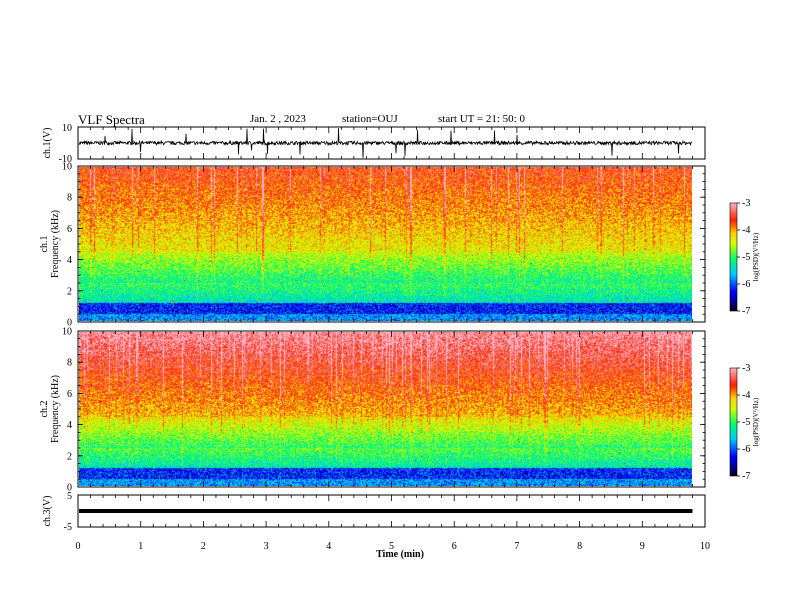 The image size is (792, 612). What do you see at coordinates (328, 546) in the screenshot?
I see `time-tick-label: 4` at bounding box center [328, 546].